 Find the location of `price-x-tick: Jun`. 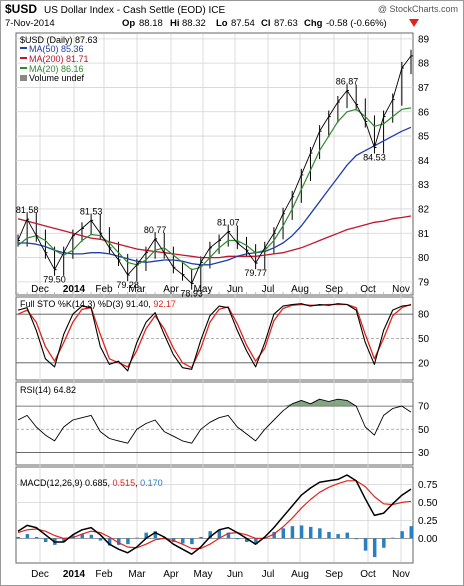

price-x-tick: Jun is located at coordinates (235, 289).